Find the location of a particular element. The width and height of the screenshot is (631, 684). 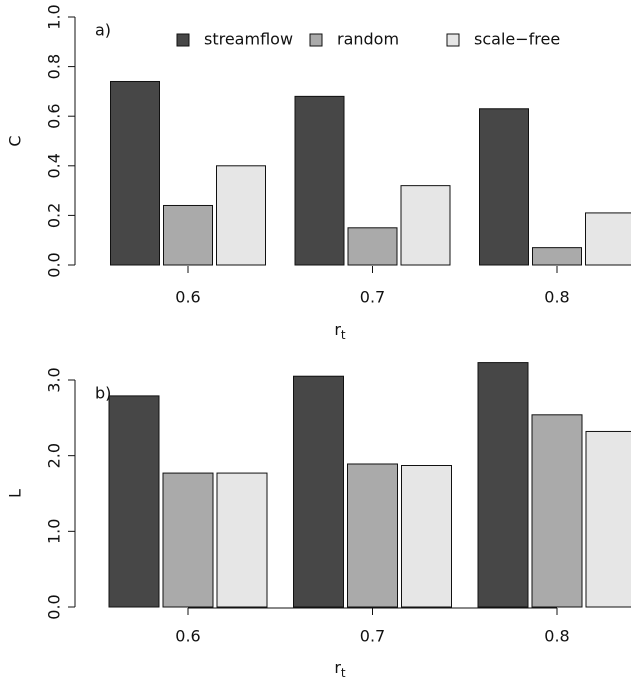

y-tick-label: 0.6 is located at coordinates (54, 115).